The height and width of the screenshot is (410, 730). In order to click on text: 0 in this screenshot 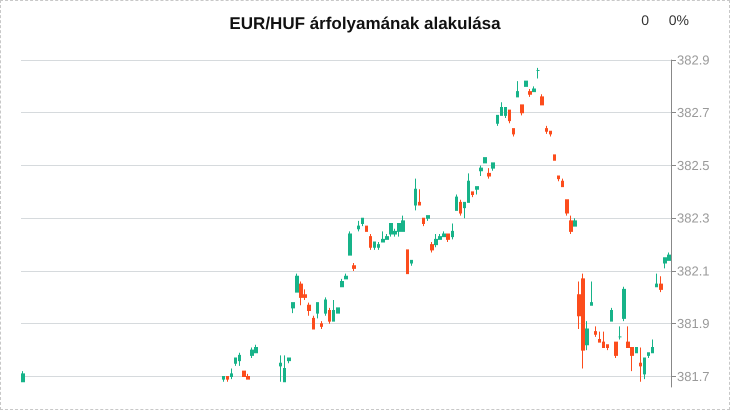, I will do `click(645, 20)`.